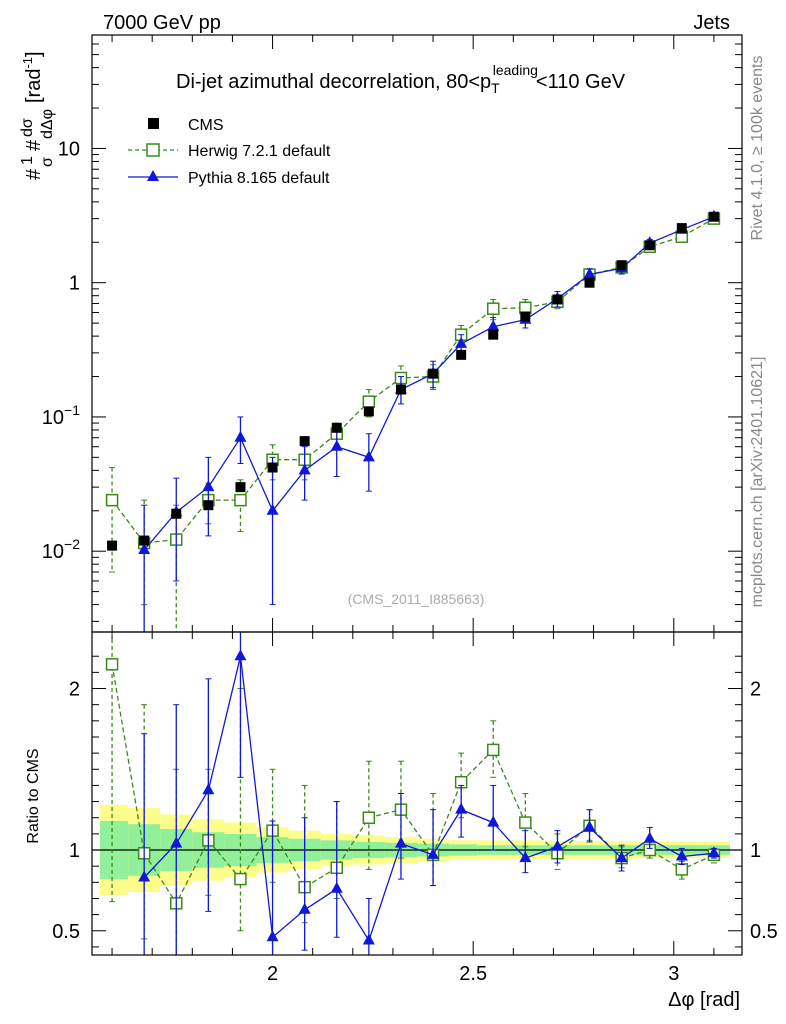 This screenshot has height=1024, width=786. What do you see at coordinates (47, 124) in the screenshot?
I see `svg-text: dΔφ` at bounding box center [47, 124].